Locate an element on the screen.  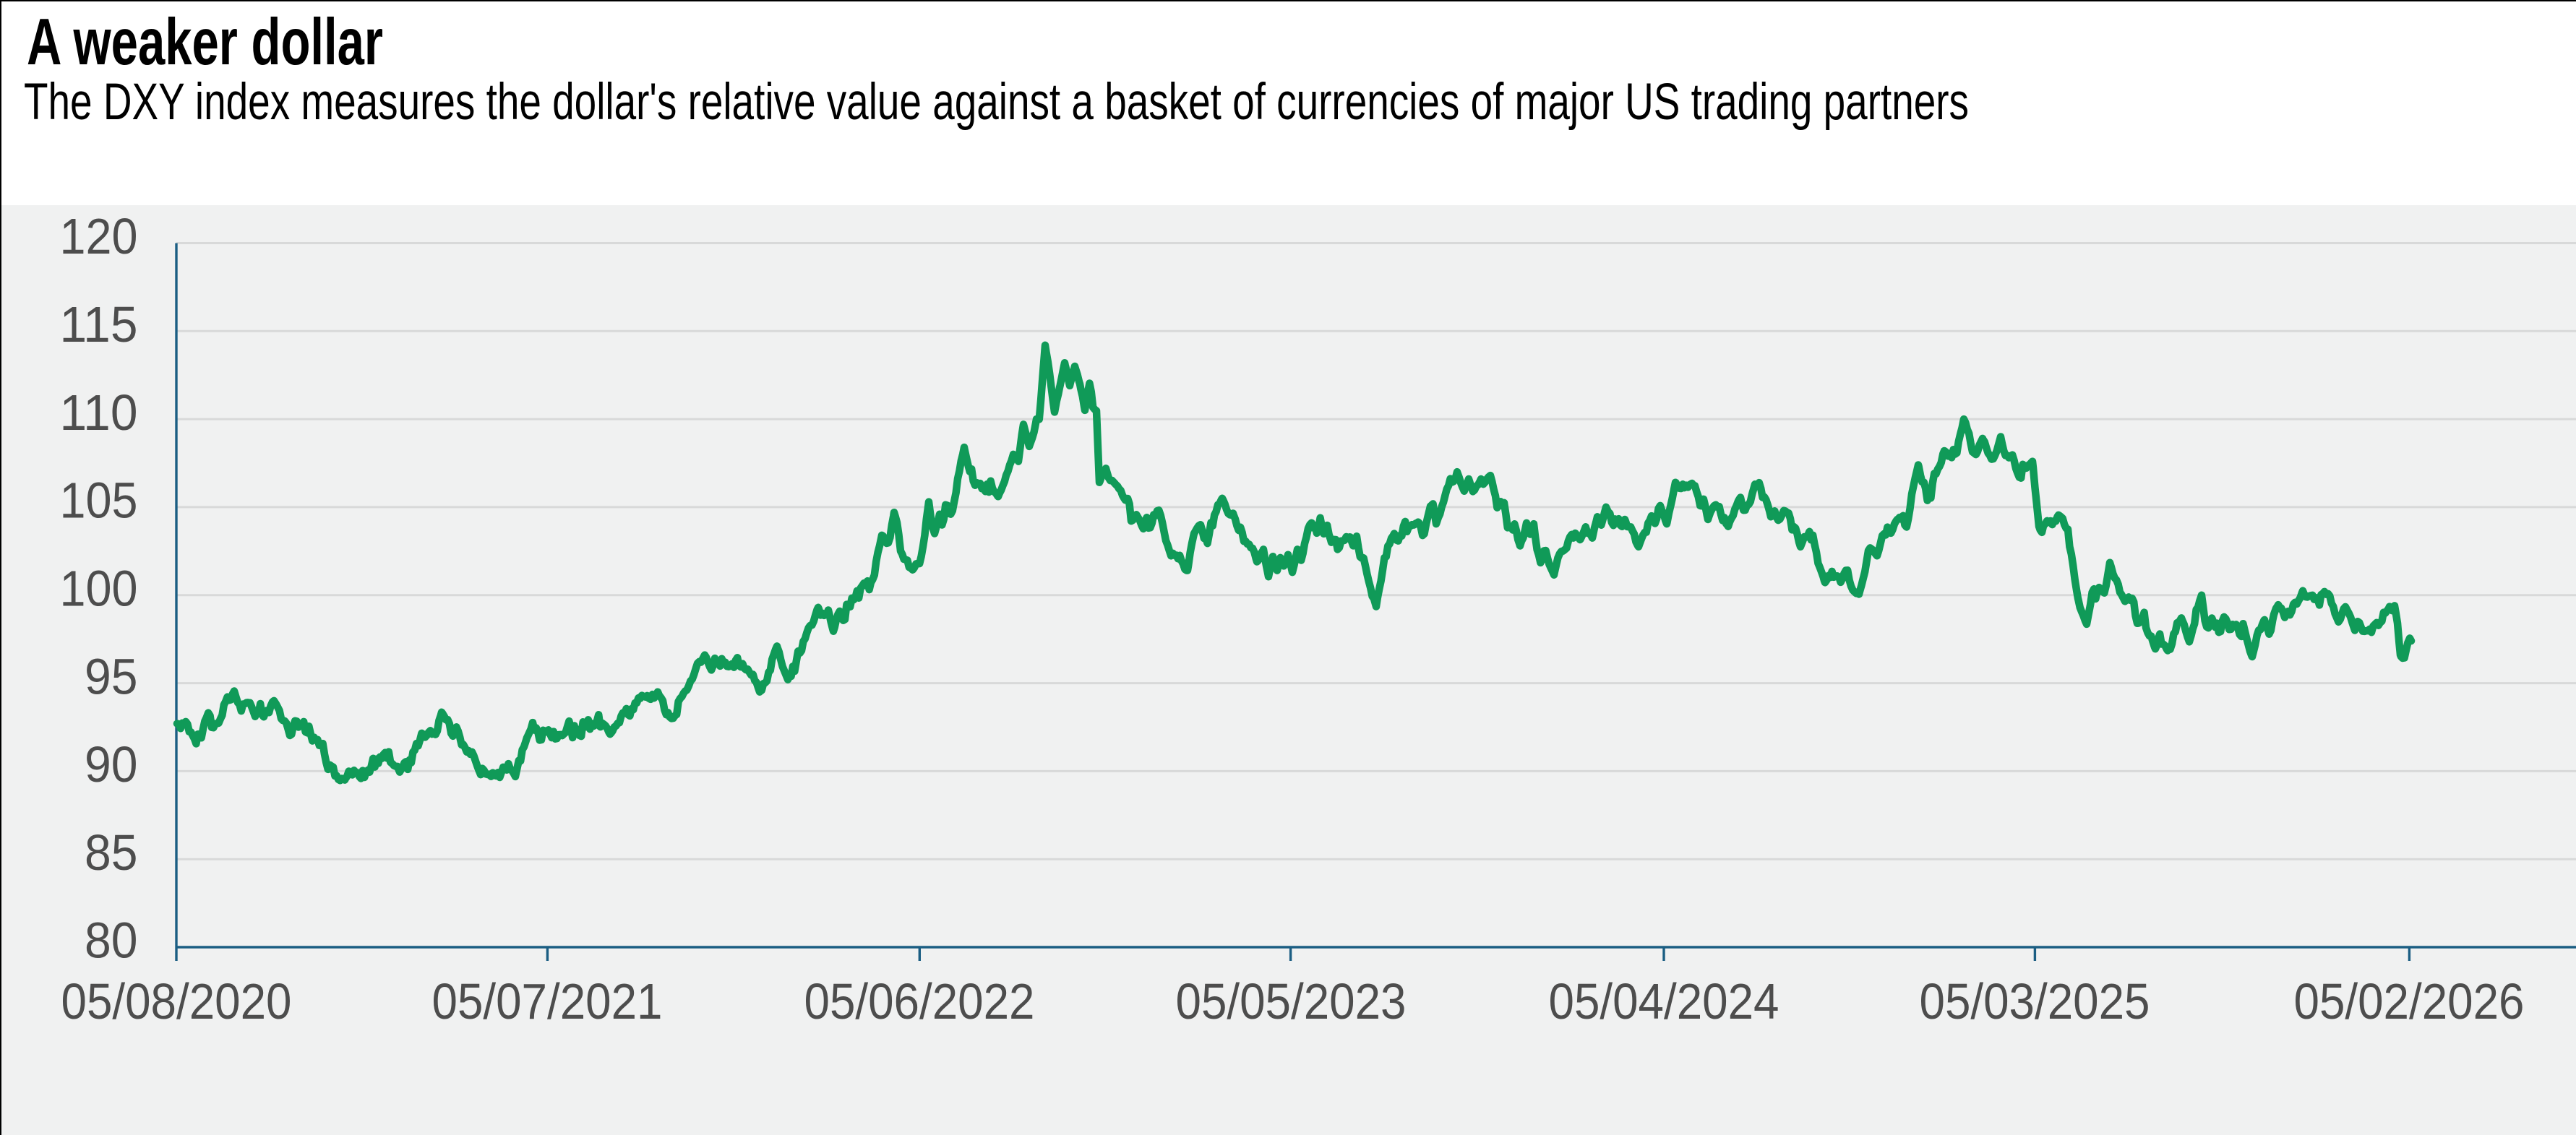
svg-text: 100 is located at coordinates (99, 589).